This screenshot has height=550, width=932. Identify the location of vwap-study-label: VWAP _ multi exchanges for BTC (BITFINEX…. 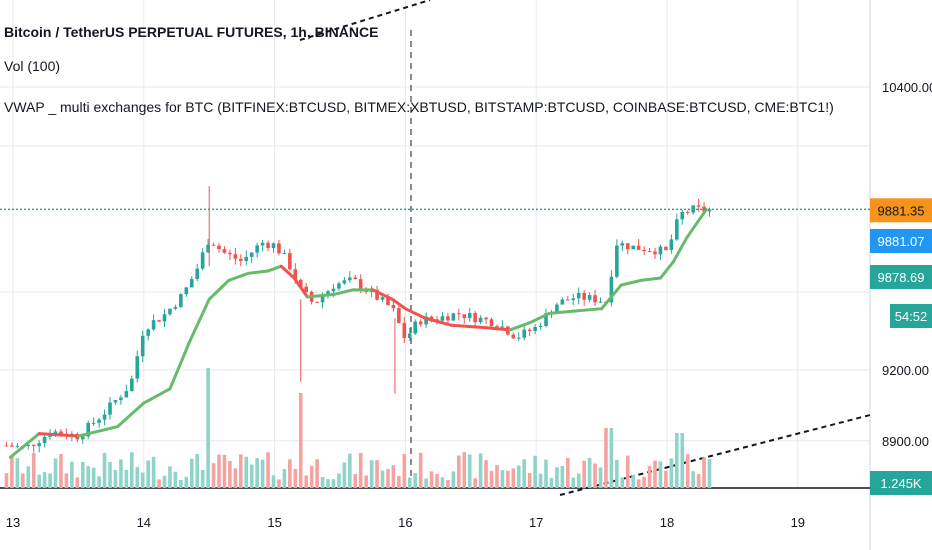
(419, 107).